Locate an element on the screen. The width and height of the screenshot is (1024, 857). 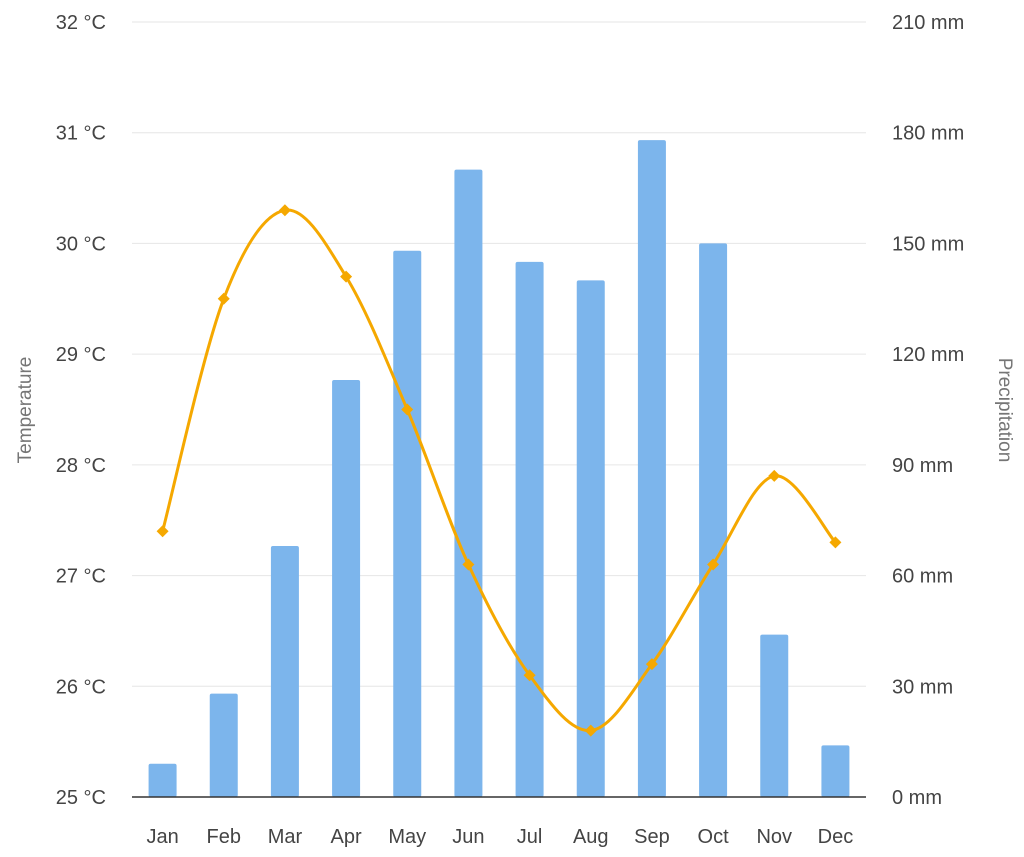
x-tick-label: Nov is located at coordinates (774, 837).